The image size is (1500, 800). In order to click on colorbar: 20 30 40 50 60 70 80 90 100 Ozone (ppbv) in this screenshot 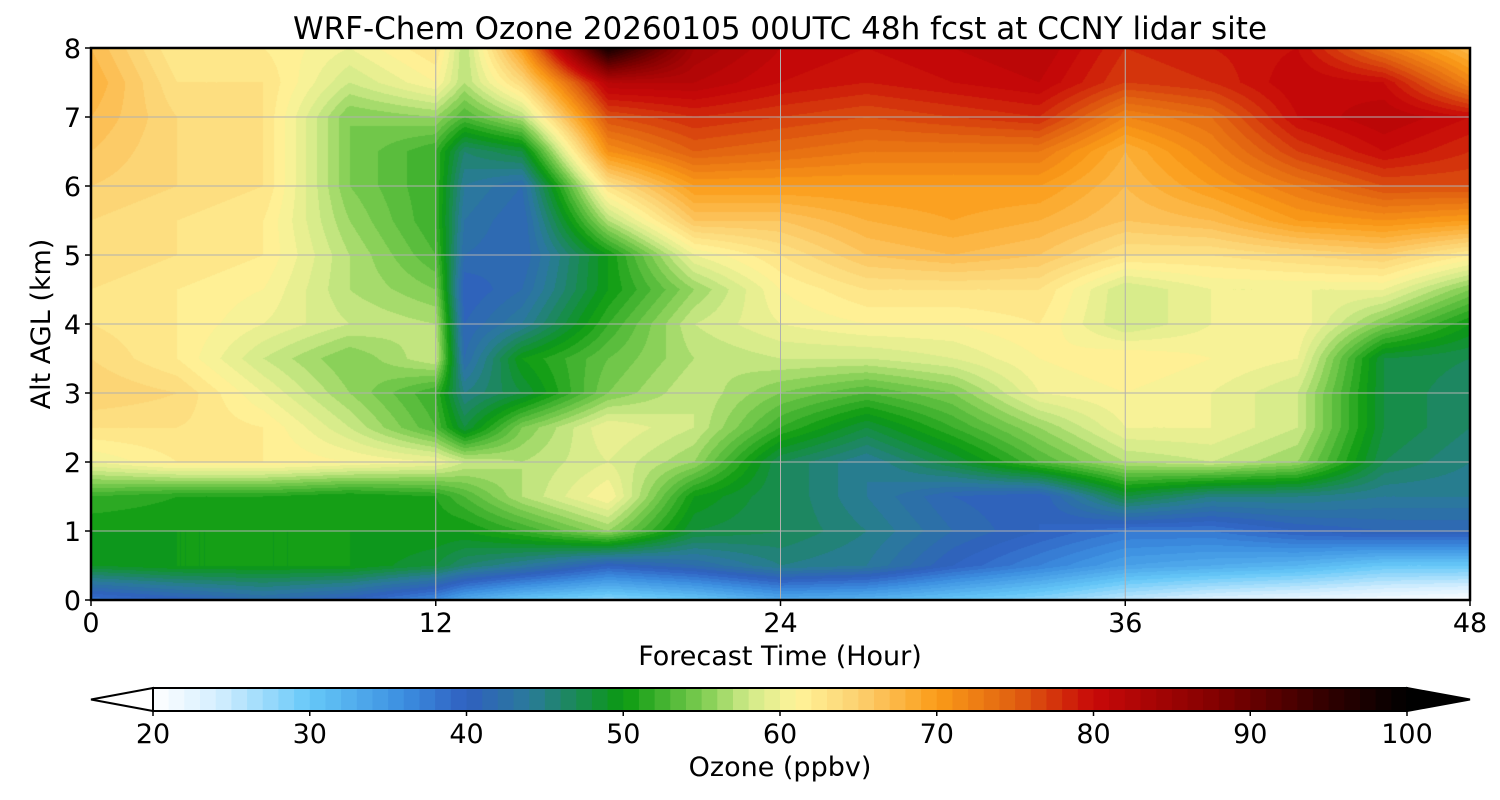, I will do `click(780, 734)`.